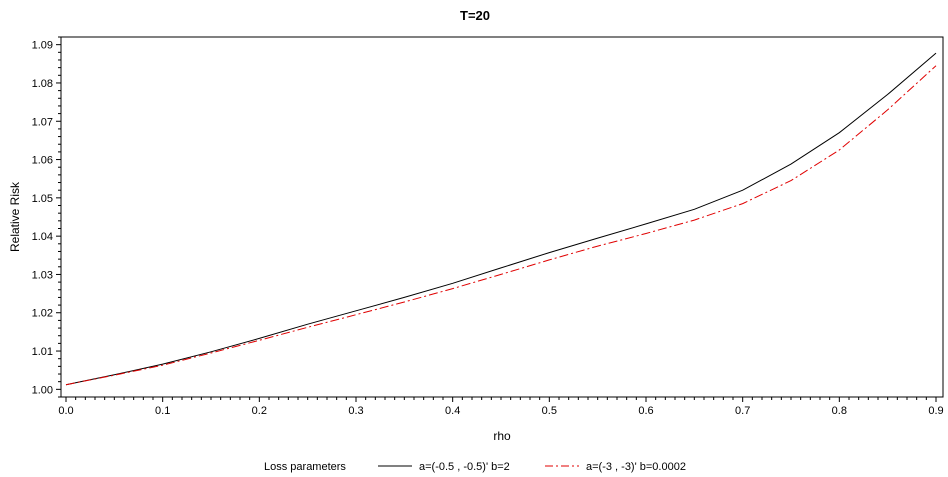  I want to click on x-tick-label: 0.7, so click(742, 411).